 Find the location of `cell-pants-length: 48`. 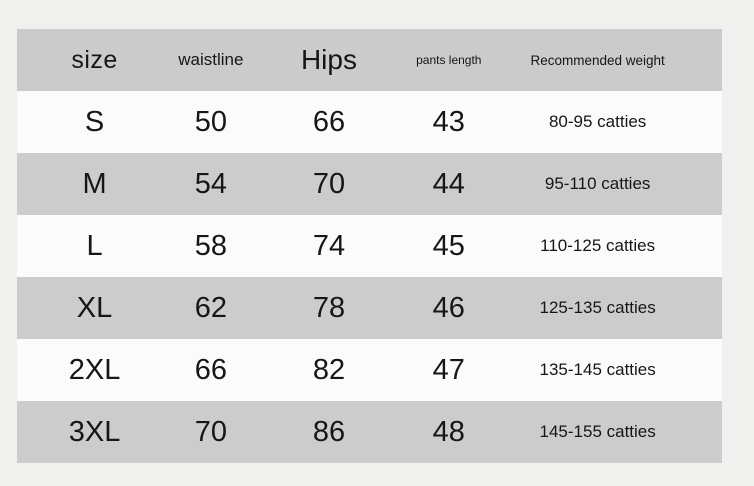

cell-pants-length: 48 is located at coordinates (448, 431).